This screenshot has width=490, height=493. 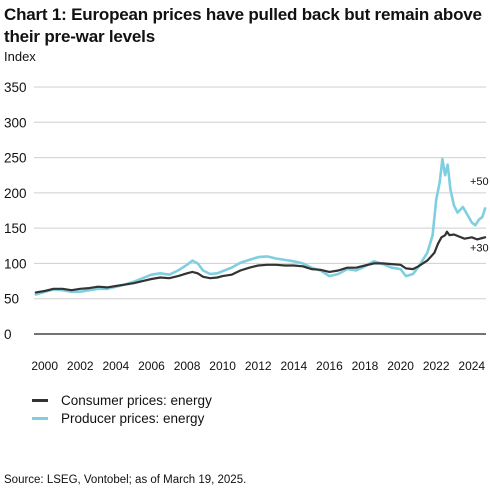 What do you see at coordinates (15, 211) in the screenshot?
I see `y-tick-labels: 0 50 100 150 200 250 300 350` at bounding box center [15, 211].